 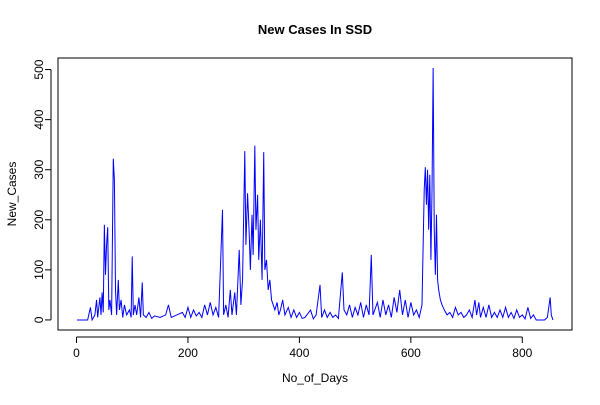 I want to click on y-tick-label: 400, so click(x=39, y=119).